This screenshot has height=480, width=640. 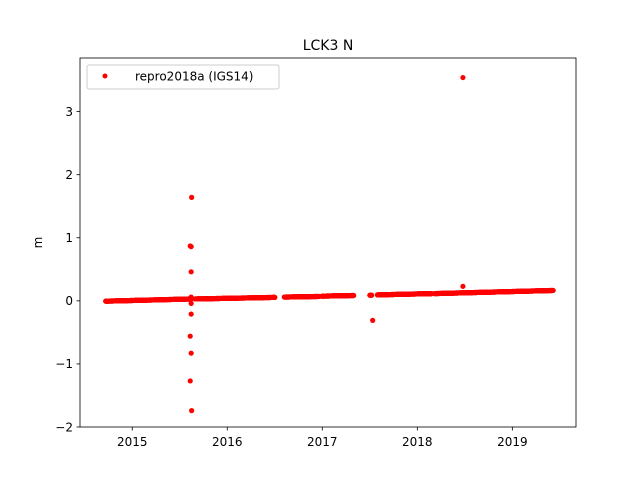 What do you see at coordinates (69, 238) in the screenshot?
I see `y-tick-label: 1` at bounding box center [69, 238].